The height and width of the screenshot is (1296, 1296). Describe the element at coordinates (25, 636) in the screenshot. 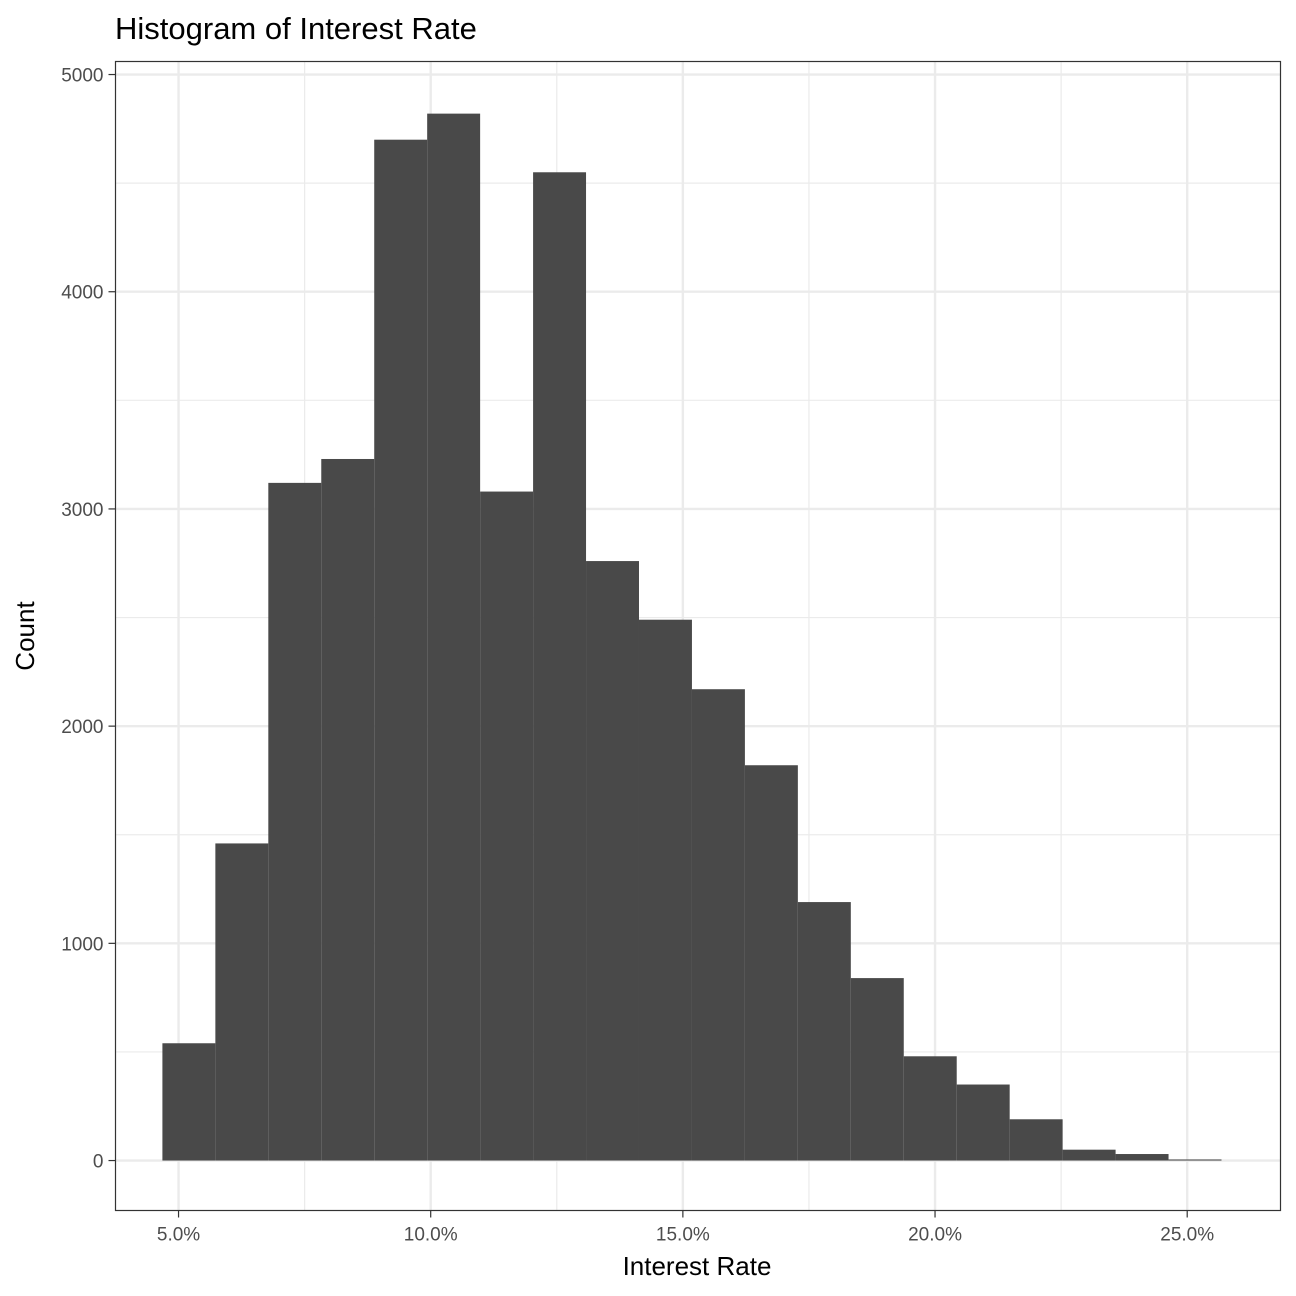

I see `y-axis-title: Count` at that location.